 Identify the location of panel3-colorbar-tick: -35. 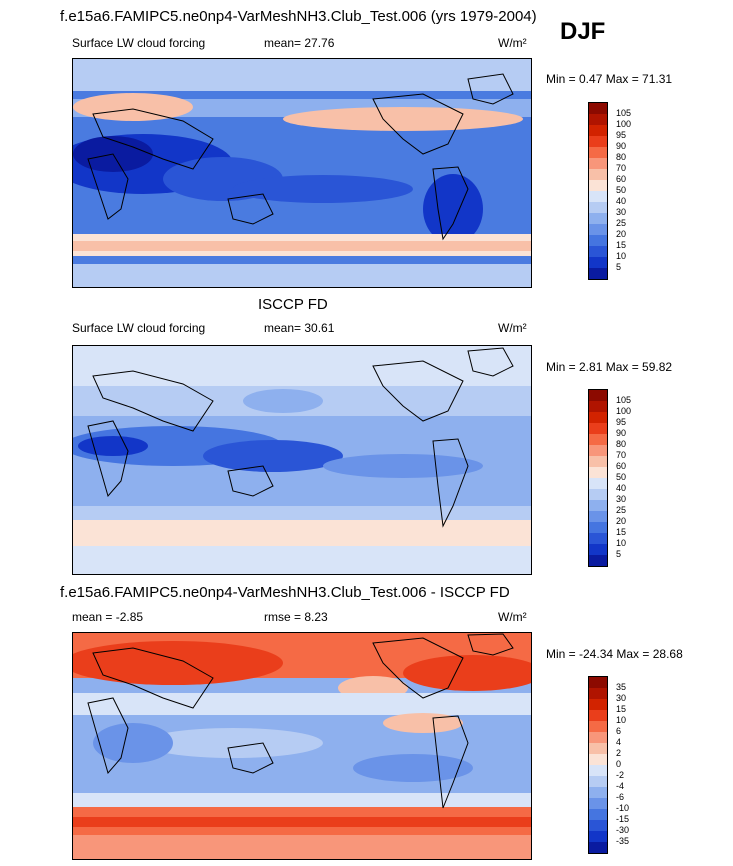
(623, 841).